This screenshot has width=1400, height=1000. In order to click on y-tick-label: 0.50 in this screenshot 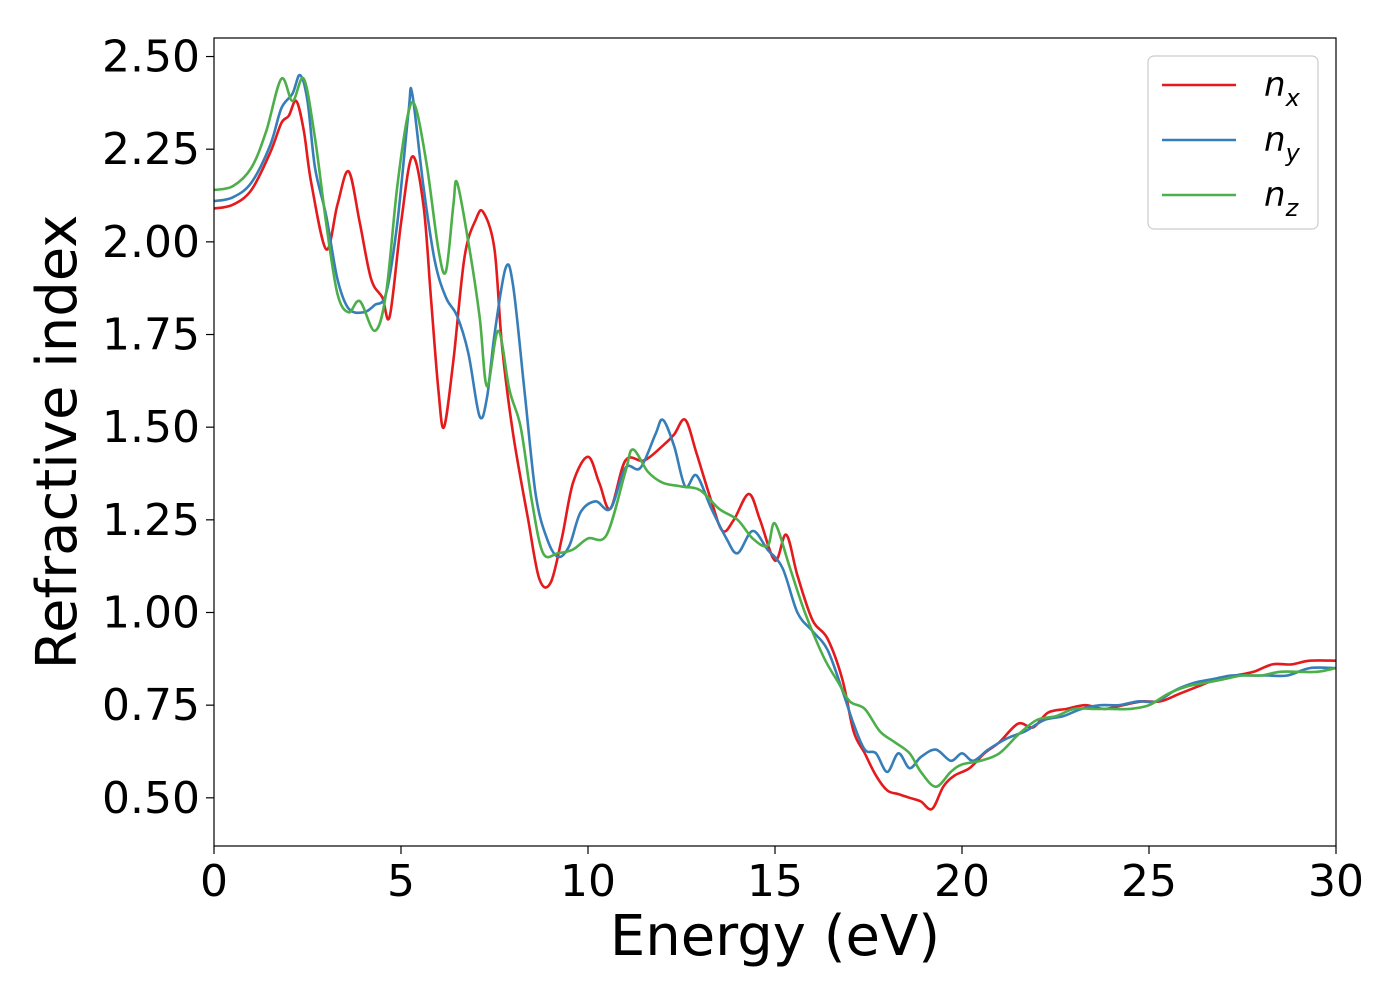, I will do `click(151, 798)`.